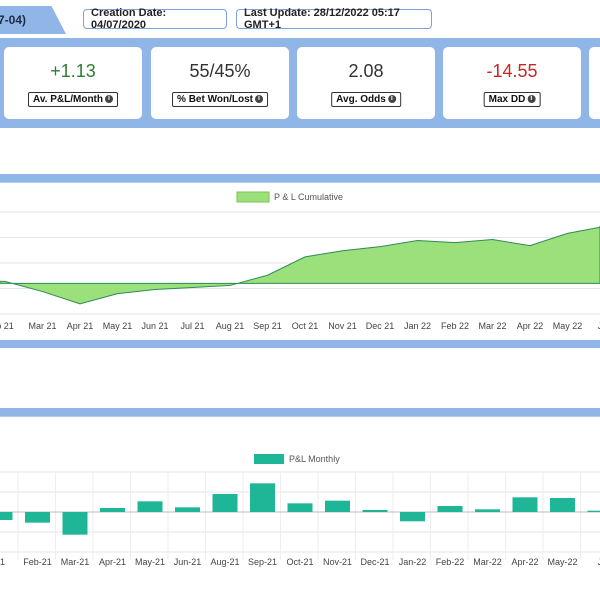  I want to click on x-tick-label: Jul 21, so click(192, 326).